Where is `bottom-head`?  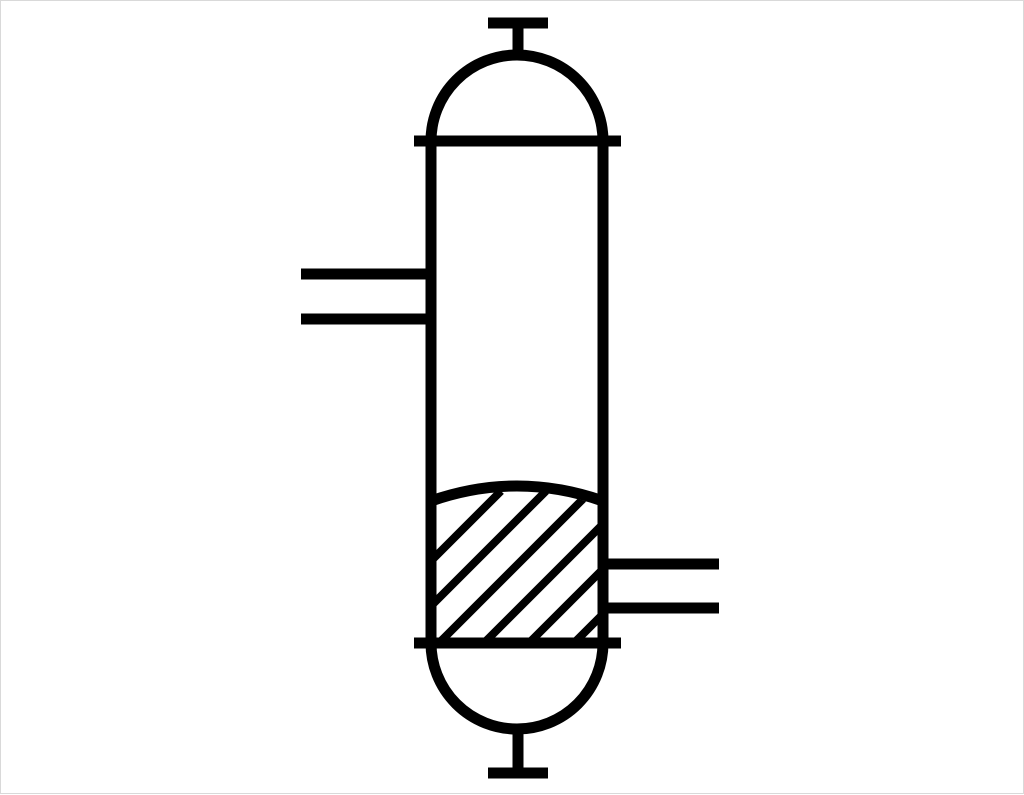
bottom-head is located at coordinates (517, 688).